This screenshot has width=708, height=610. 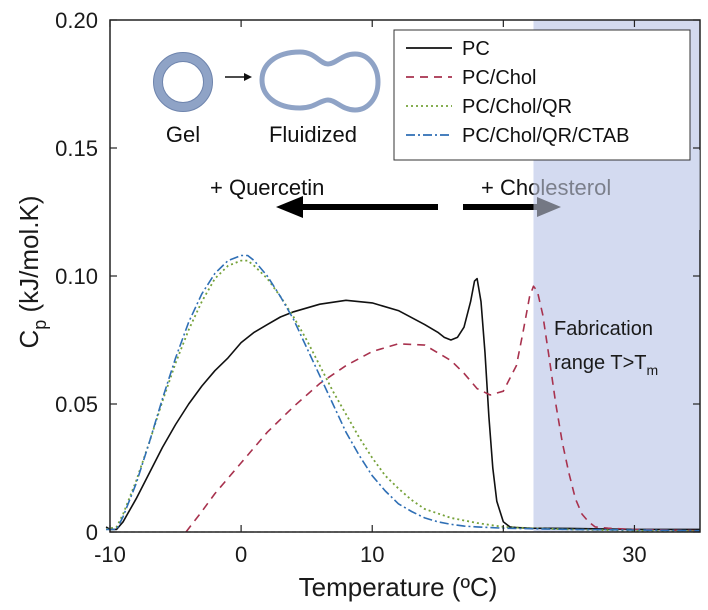 I want to click on legend-box, so click(x=542, y=95).